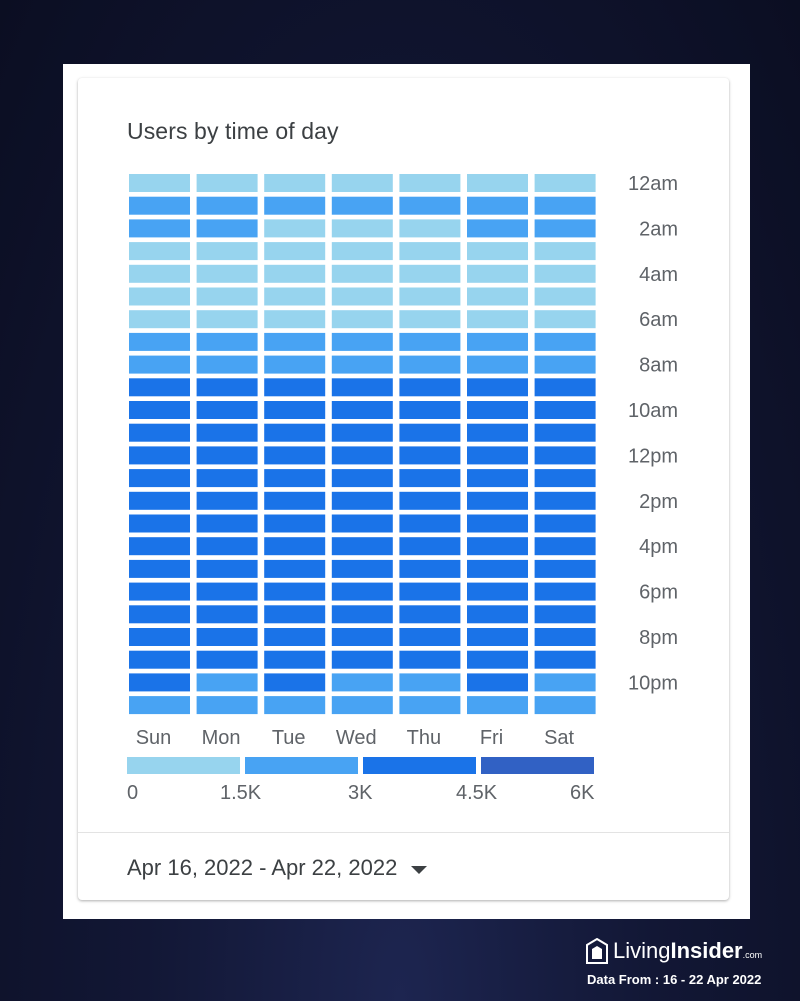 Image resolution: width=800 pixels, height=1001 pixels. What do you see at coordinates (565, 455) in the screenshot?
I see `heatmap-cell-sat-12pm` at bounding box center [565, 455].